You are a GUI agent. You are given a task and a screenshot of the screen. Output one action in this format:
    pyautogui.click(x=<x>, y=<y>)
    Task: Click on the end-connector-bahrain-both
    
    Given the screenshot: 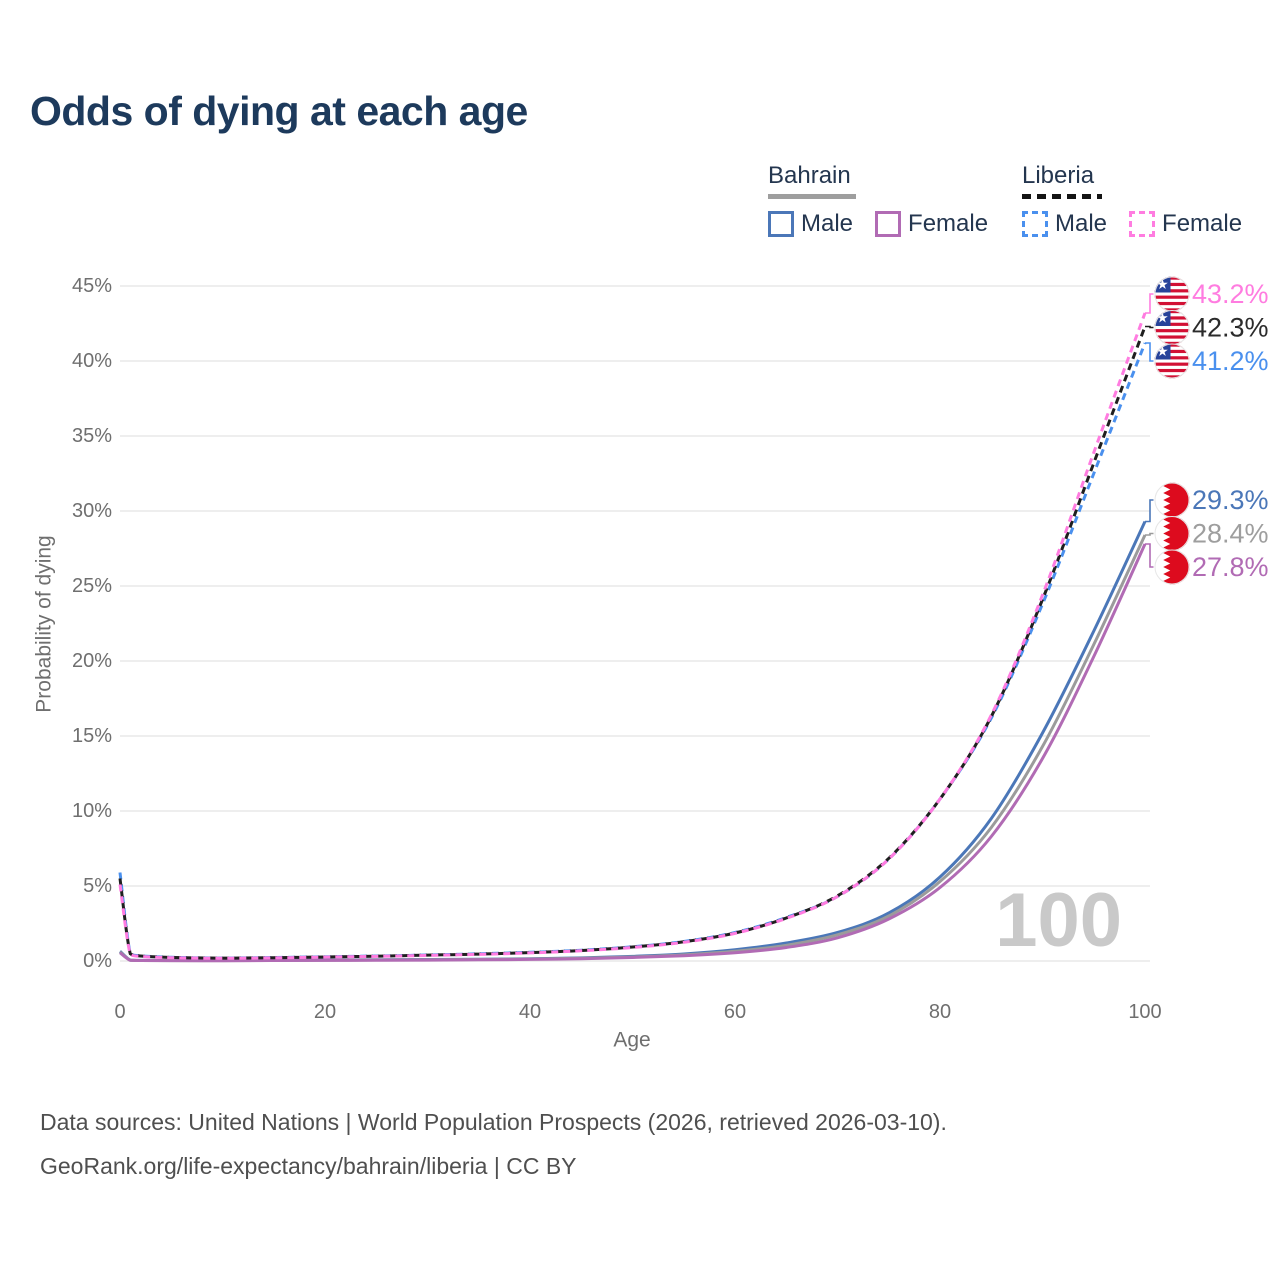 What is the action you would take?
    pyautogui.click(x=1149, y=534)
    